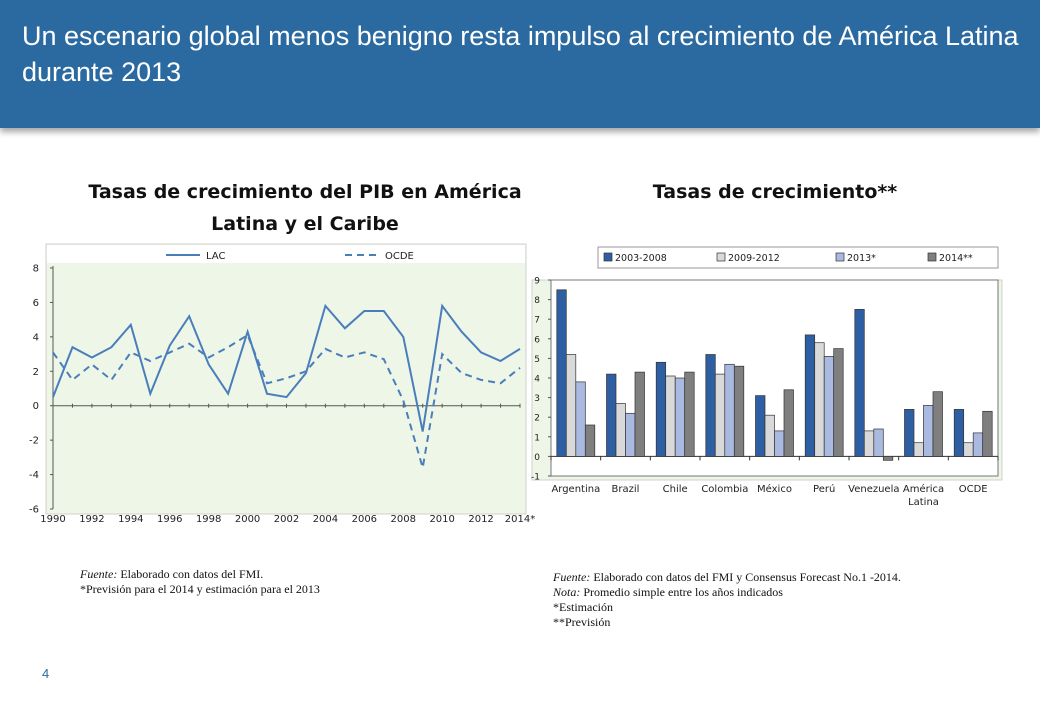  Describe the element at coordinates (34, 475) in the screenshot. I see `y-tick-label: -4` at that location.